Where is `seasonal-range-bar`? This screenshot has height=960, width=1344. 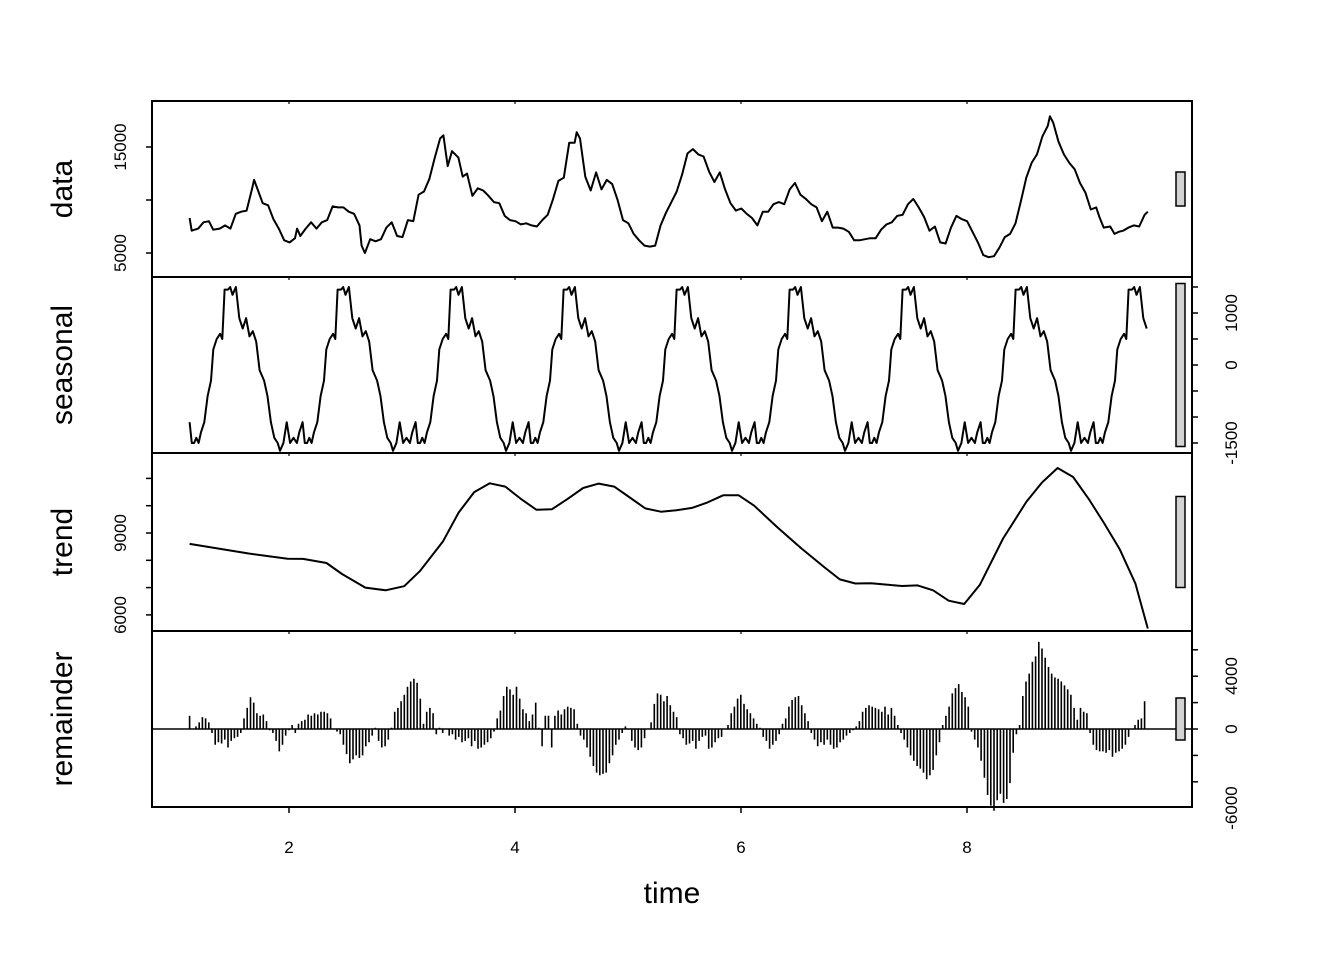 seasonal-range-bar is located at coordinates (1180, 365).